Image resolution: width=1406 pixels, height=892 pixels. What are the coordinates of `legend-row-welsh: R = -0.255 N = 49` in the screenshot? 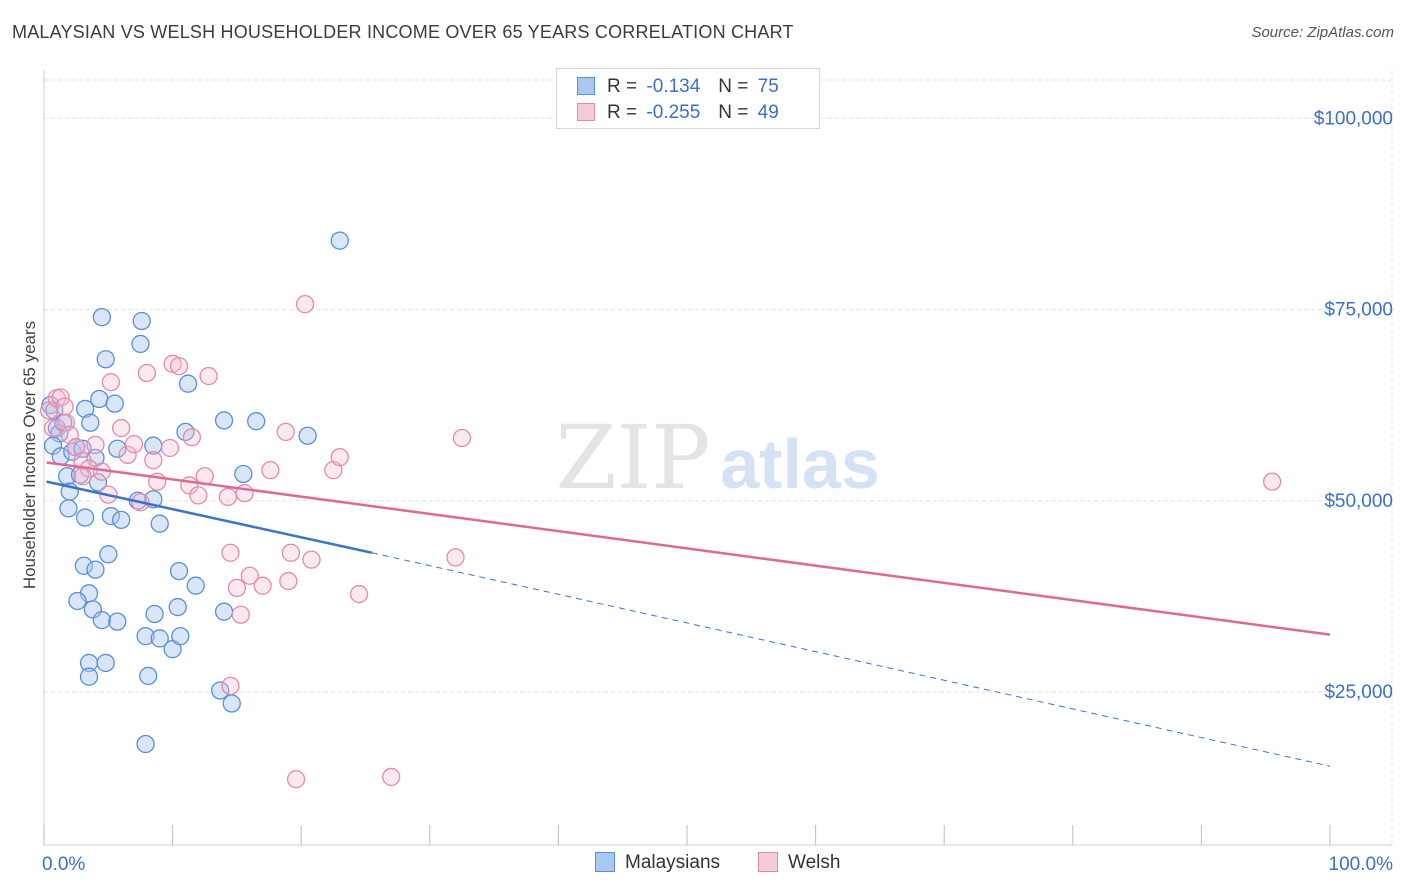 It's located at (678, 114).